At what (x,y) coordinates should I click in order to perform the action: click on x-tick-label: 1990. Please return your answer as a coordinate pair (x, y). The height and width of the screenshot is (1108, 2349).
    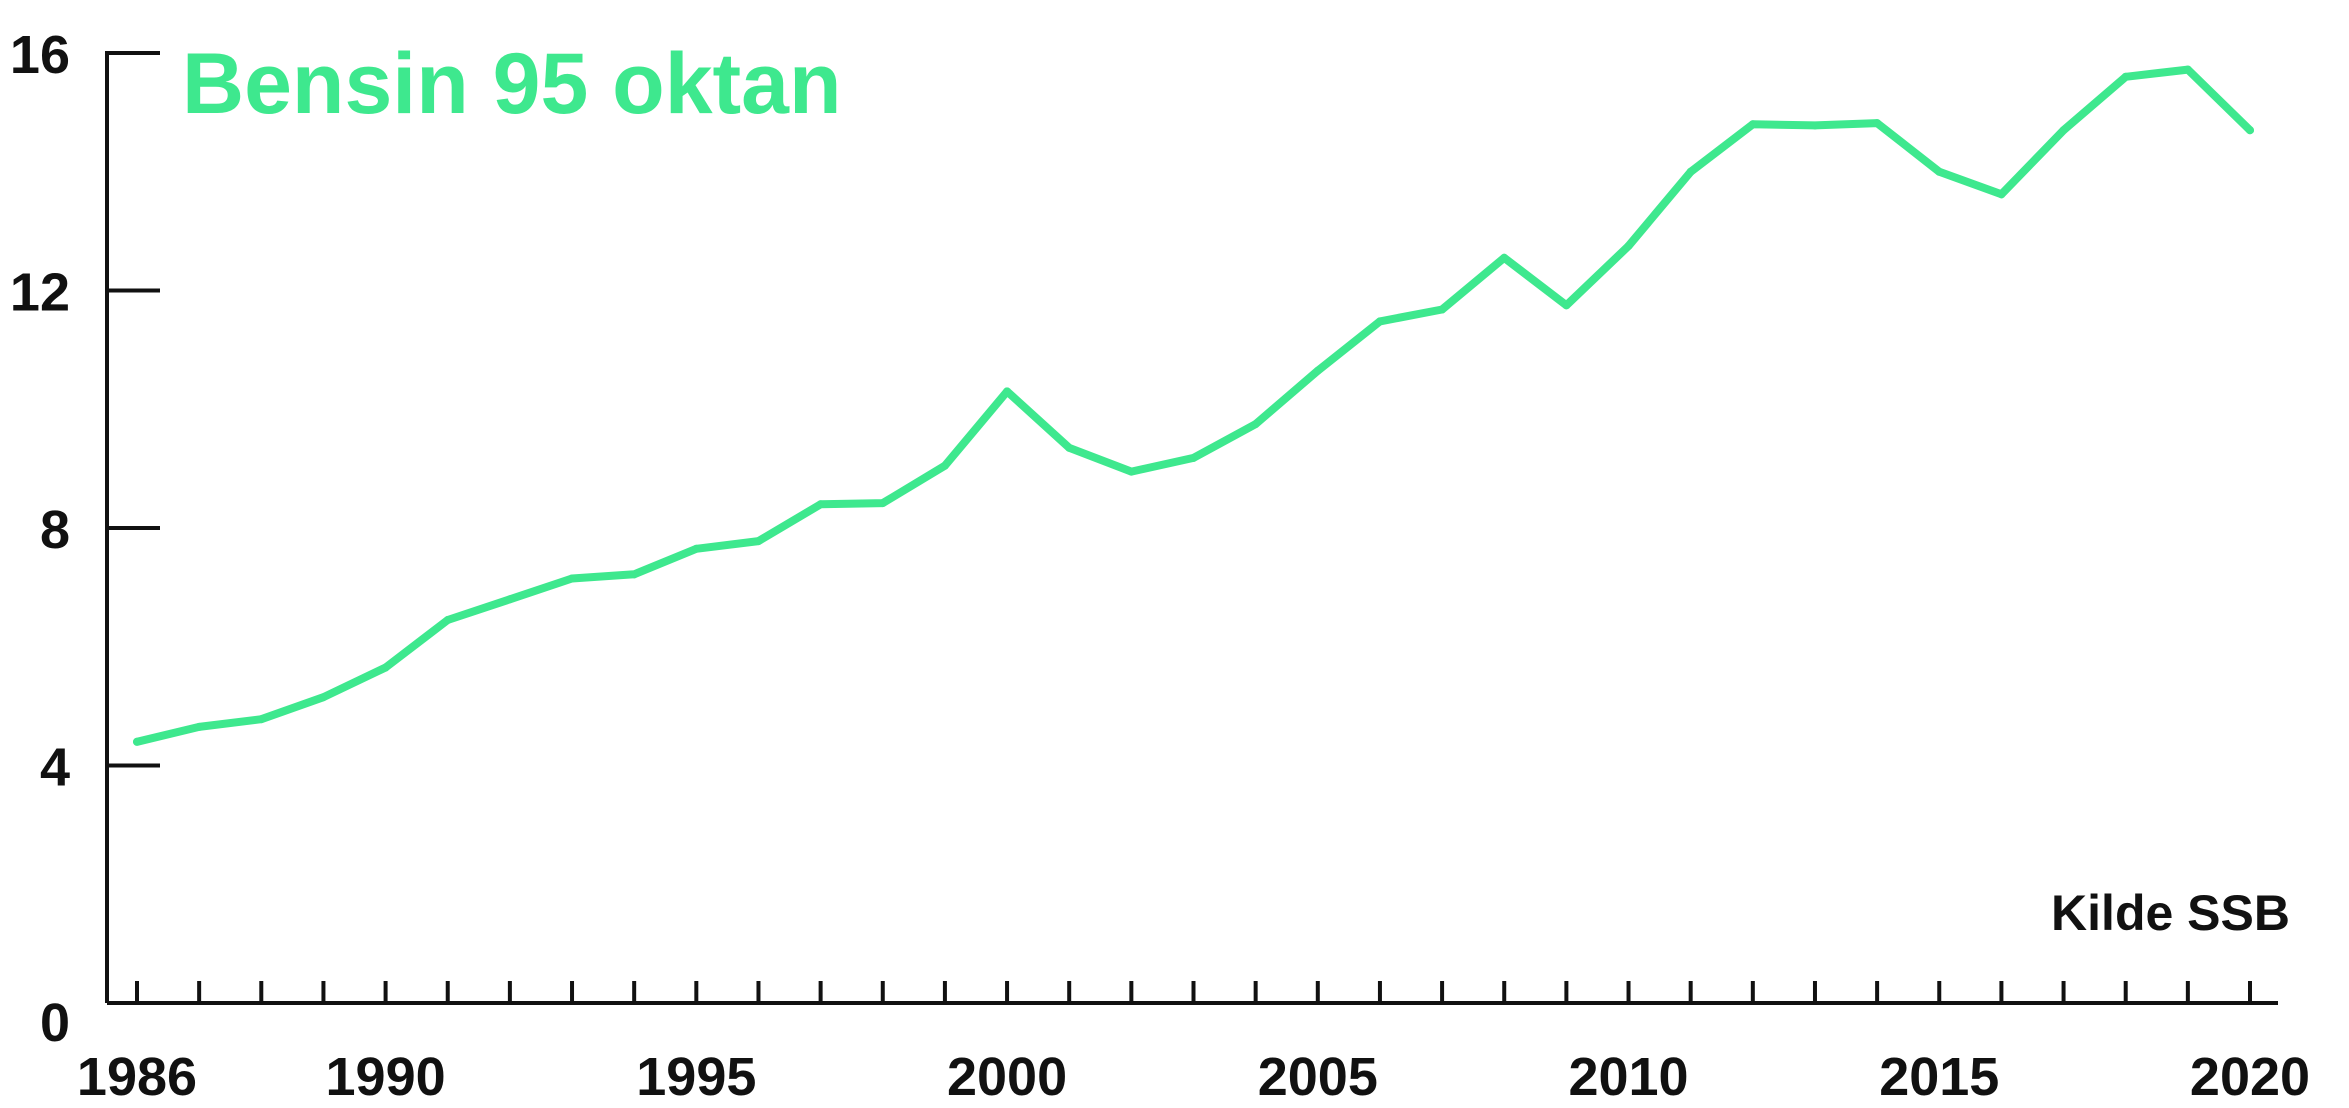
    Looking at the image, I should click on (386, 1077).